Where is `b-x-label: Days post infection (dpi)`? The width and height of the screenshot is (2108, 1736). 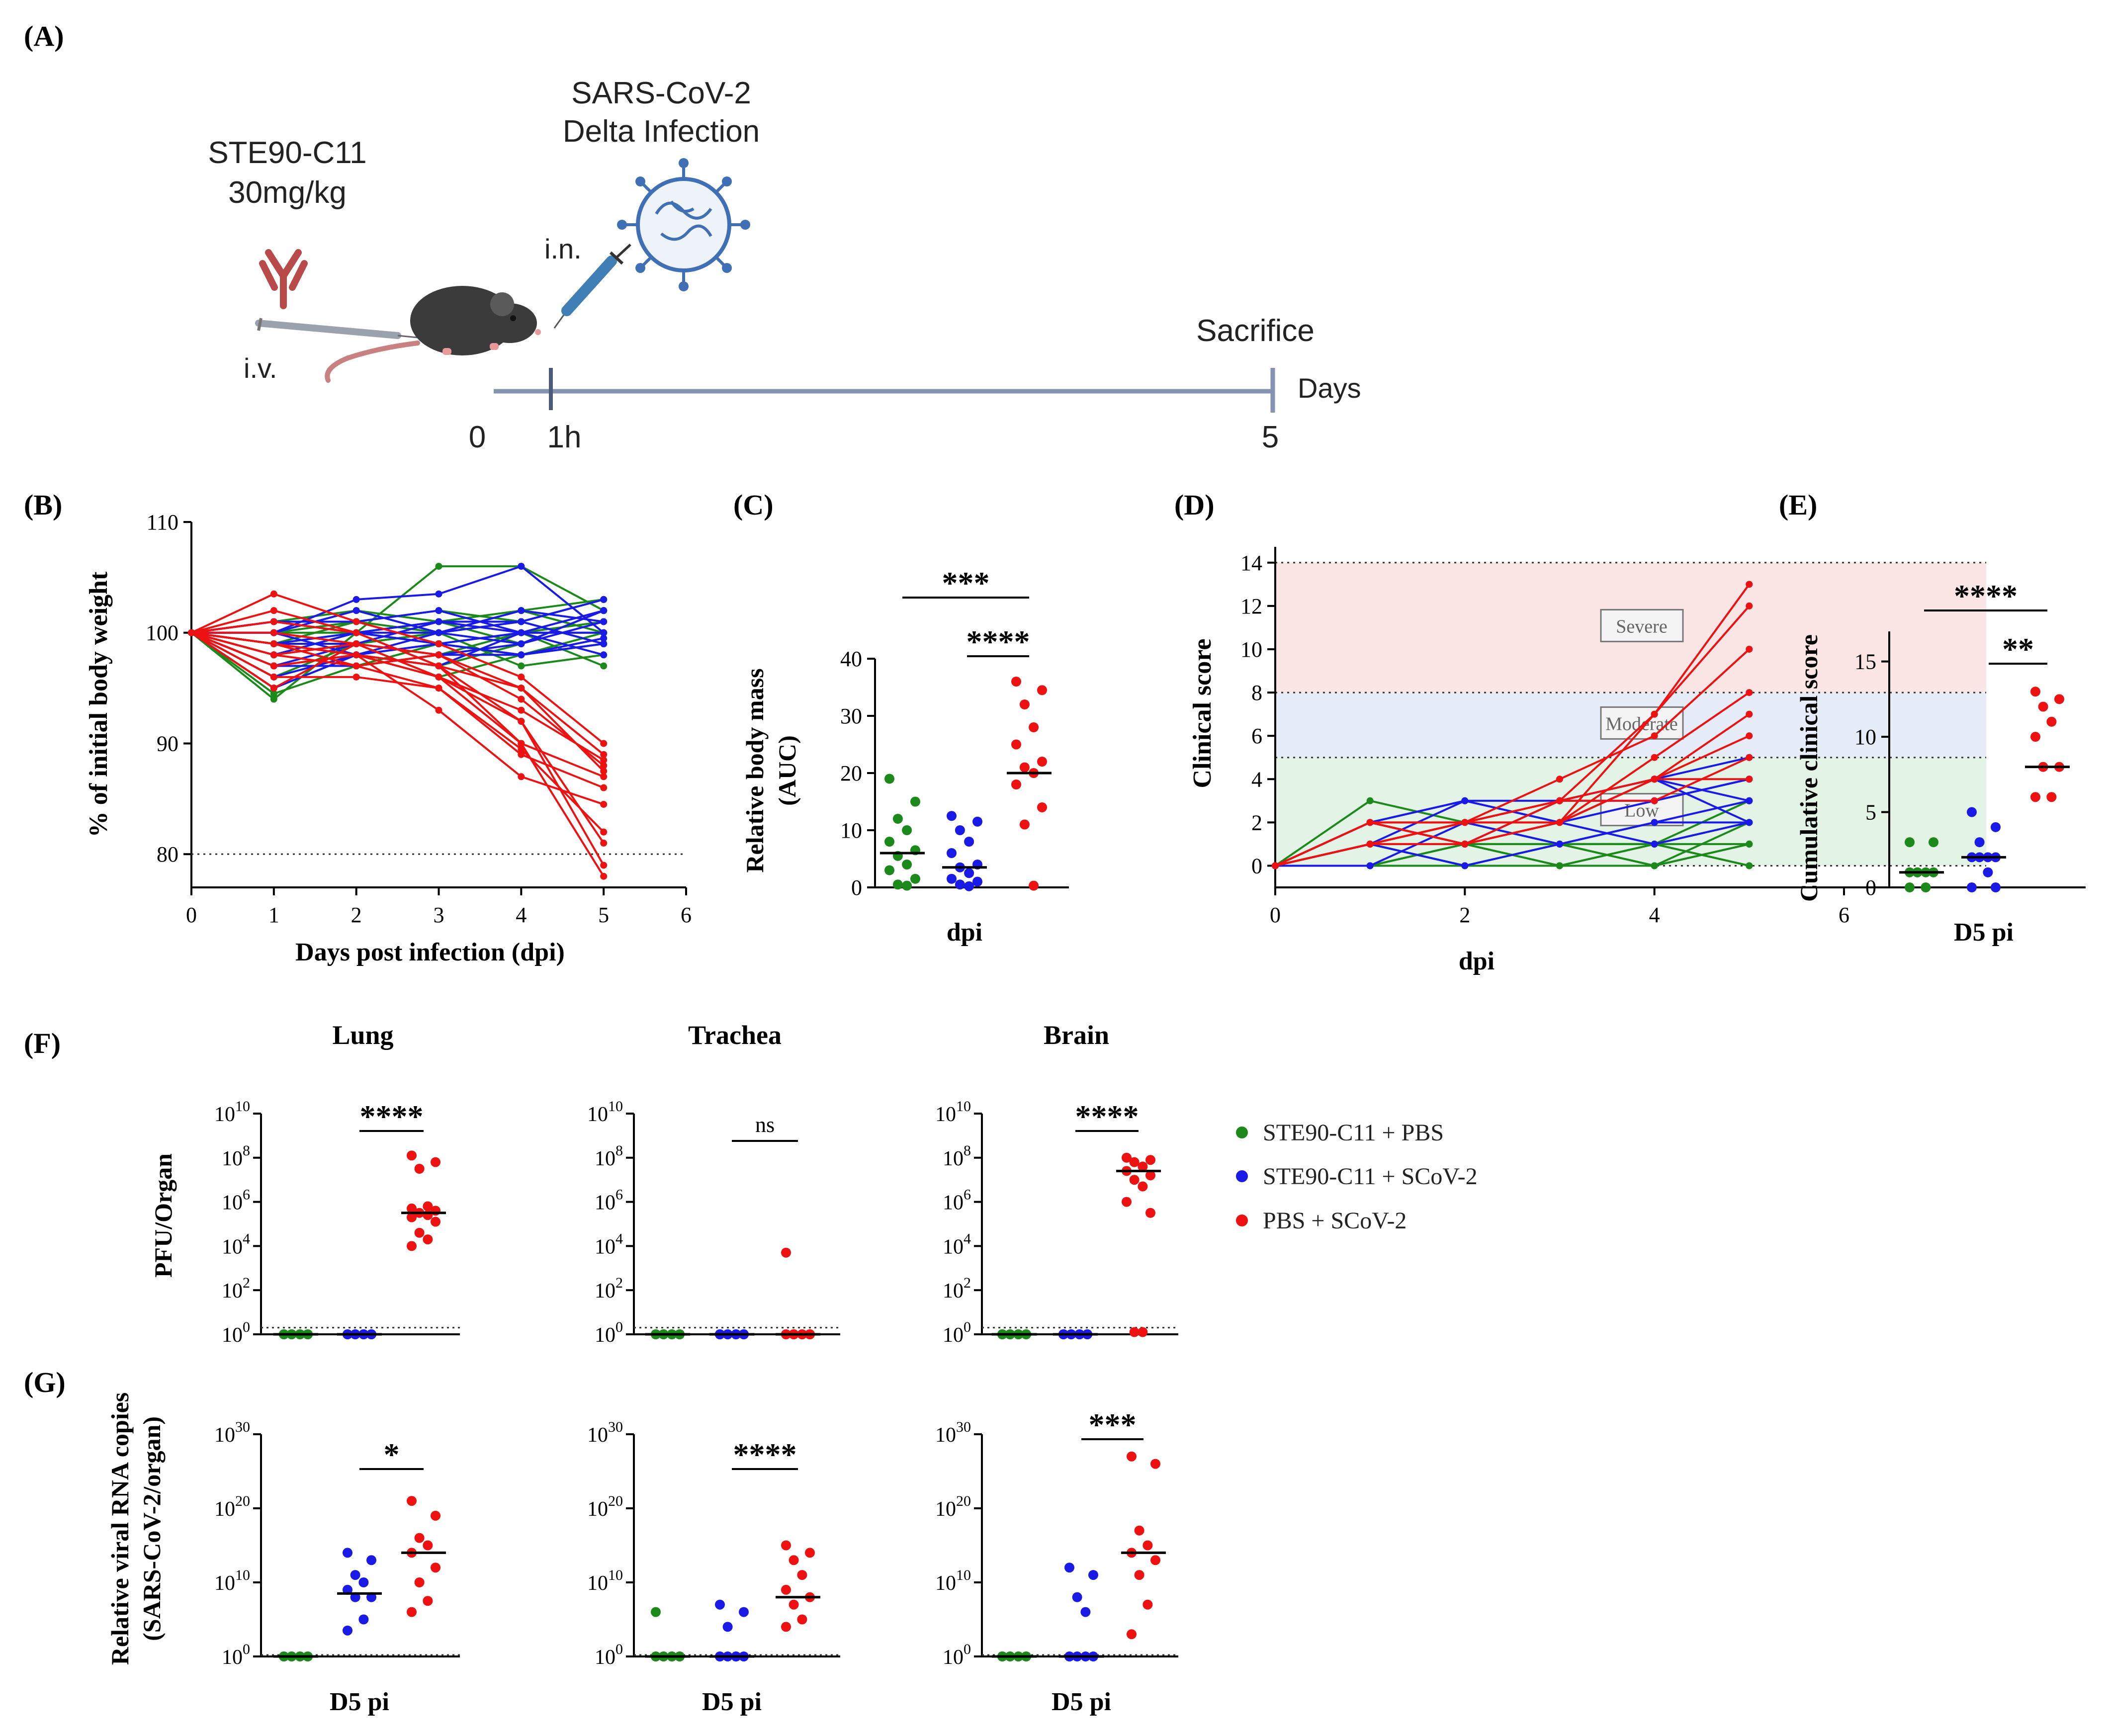 b-x-label: Days post infection (dpi) is located at coordinates (430, 952).